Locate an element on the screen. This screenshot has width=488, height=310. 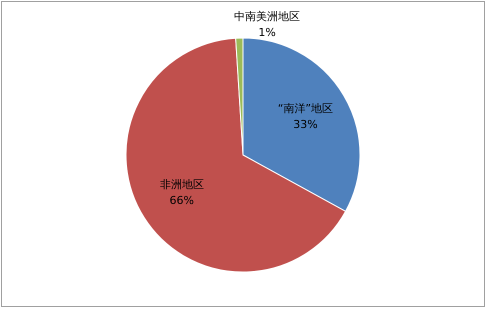
data-label: 66% is located at coordinates (182, 200).